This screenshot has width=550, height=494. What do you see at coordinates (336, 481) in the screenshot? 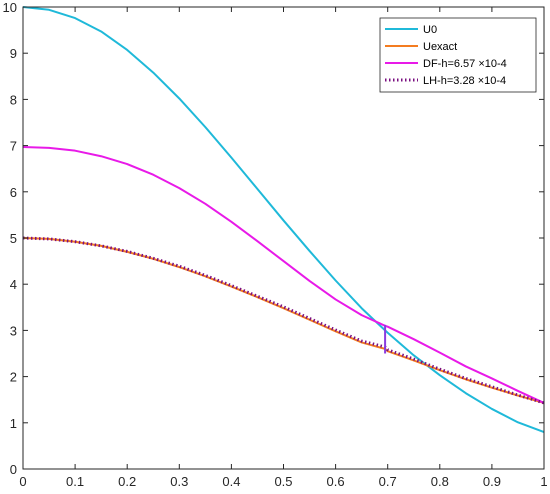
I see `x-tick-label: 0.6` at bounding box center [336, 481].